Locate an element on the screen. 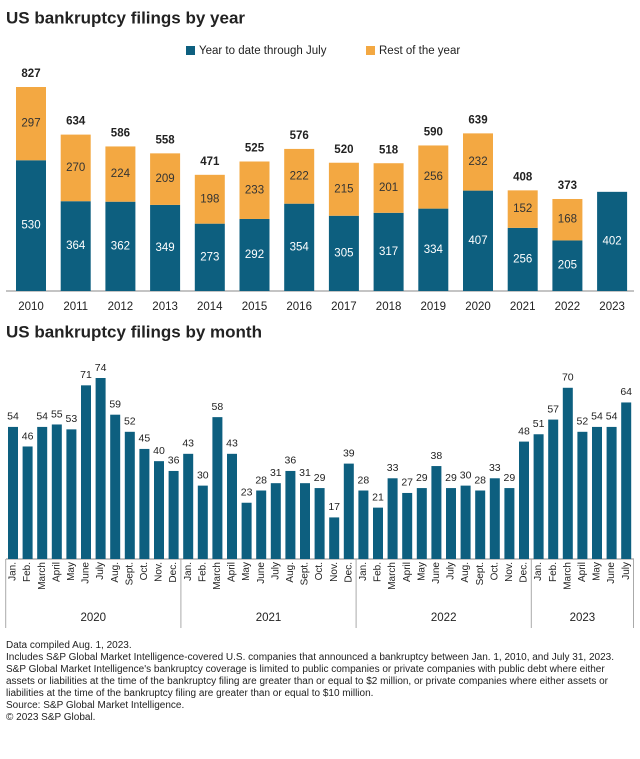 The width and height of the screenshot is (640, 759). group-label: 2022 is located at coordinates (444, 618).